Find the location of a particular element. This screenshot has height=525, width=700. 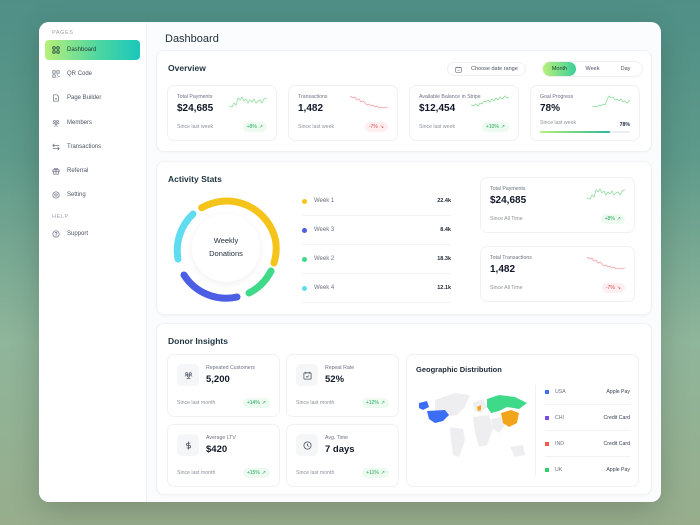

calendar-icon is located at coordinates (458, 69).